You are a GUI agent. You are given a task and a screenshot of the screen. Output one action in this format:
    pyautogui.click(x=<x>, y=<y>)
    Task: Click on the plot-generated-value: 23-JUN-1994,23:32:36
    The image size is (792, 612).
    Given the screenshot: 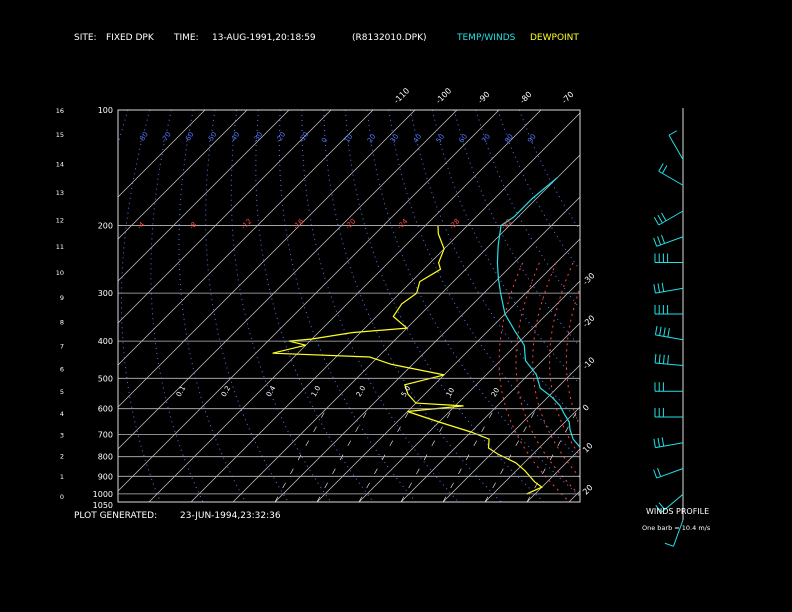 What is the action you would take?
    pyautogui.click(x=230, y=516)
    